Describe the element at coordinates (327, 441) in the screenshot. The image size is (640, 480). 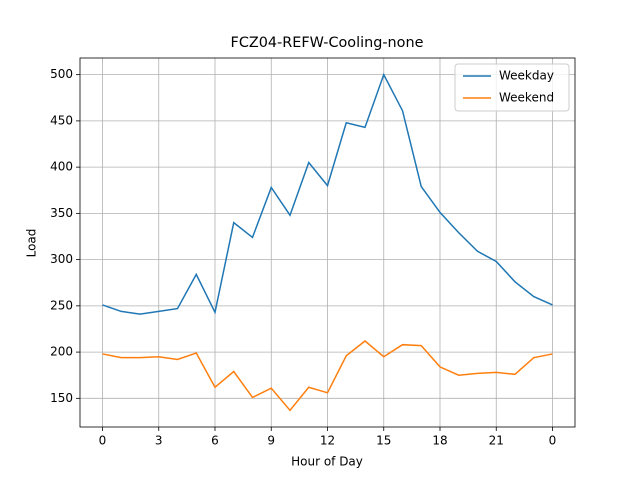
I see `x-tick-label: 12` at that location.